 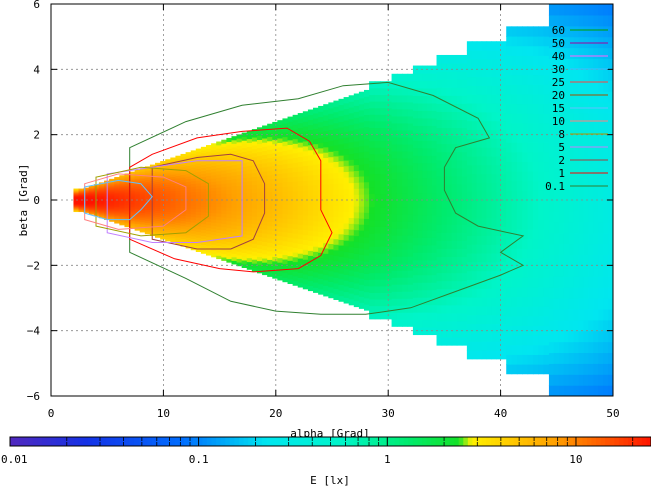 What do you see at coordinates (23, 200) in the screenshot?
I see `y-axis-label: beta [Grad]` at bounding box center [23, 200].